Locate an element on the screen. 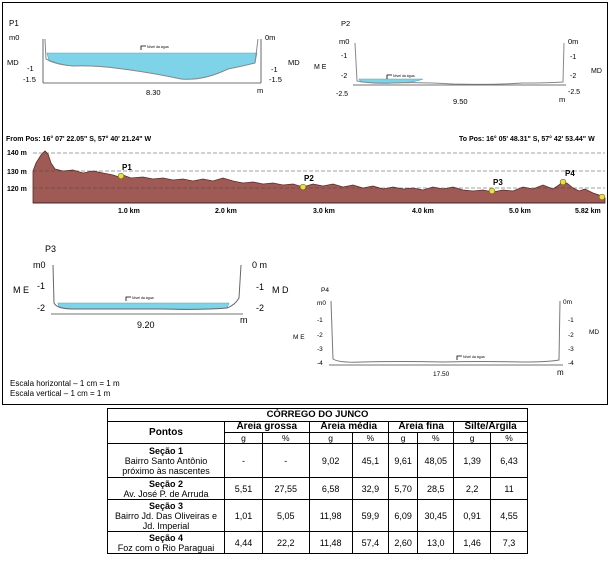  p3-width: 9.20 is located at coordinates (146, 325).